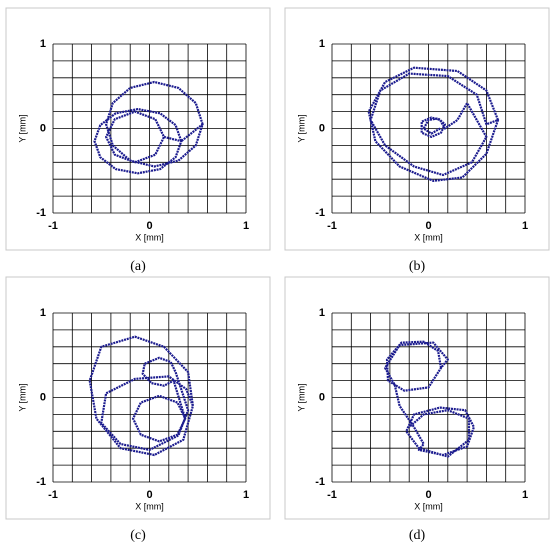 This screenshot has width=550, height=549. What do you see at coordinates (417, 266) in the screenshot?
I see `caption: (b)` at bounding box center [417, 266].